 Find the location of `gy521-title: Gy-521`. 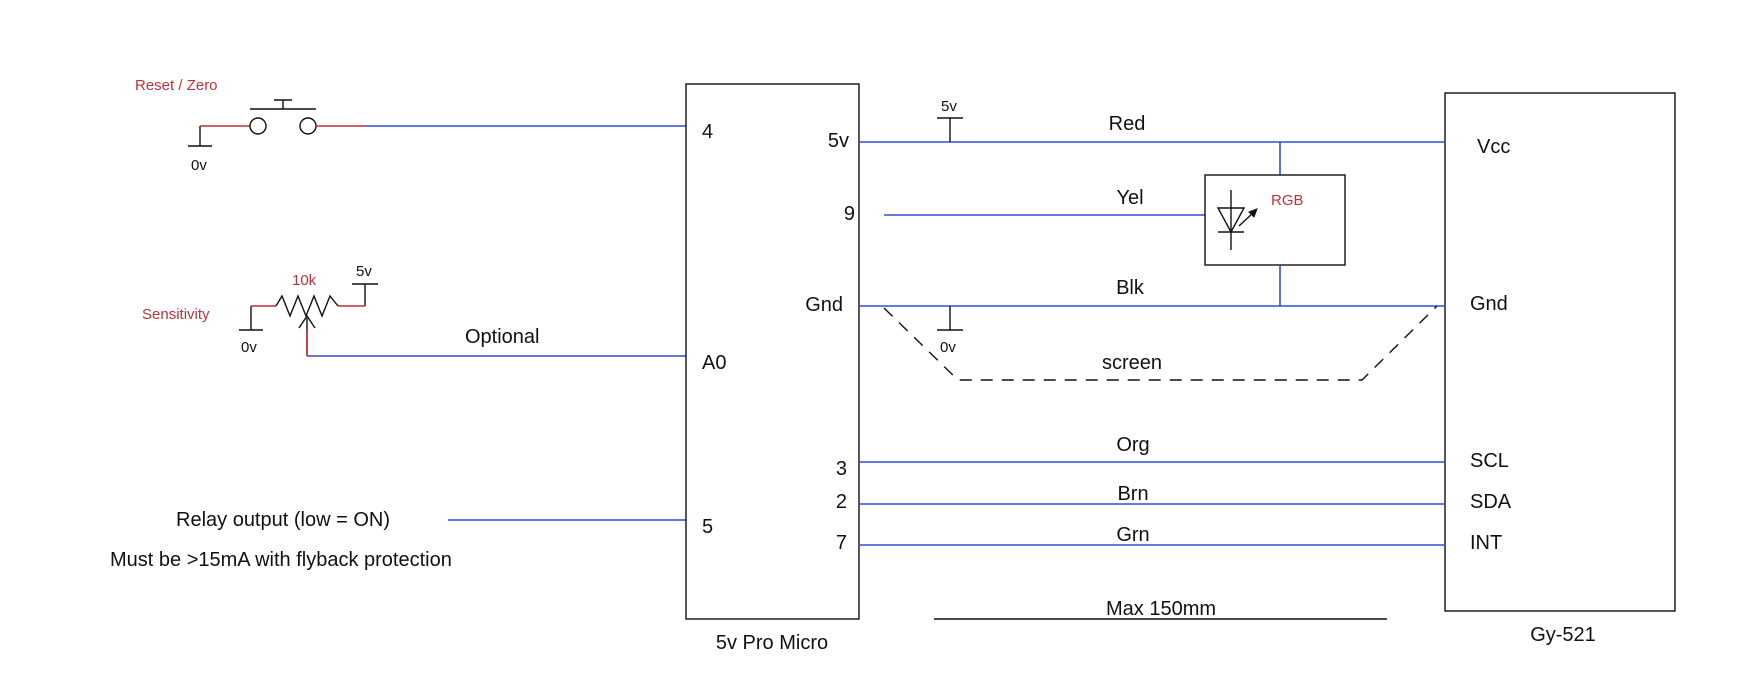

gy521-title: Gy-521 is located at coordinates (1563, 635).